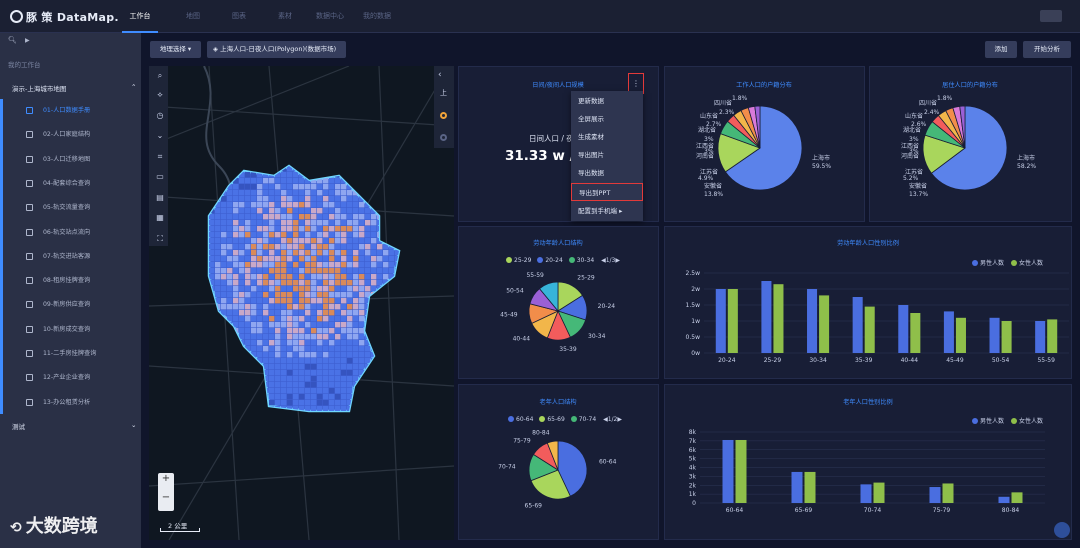 The height and width of the screenshot is (548, 1080). Describe the element at coordinates (72, 110) in the screenshot. I see `sidebar-item: 01-人口数据手册` at that location.